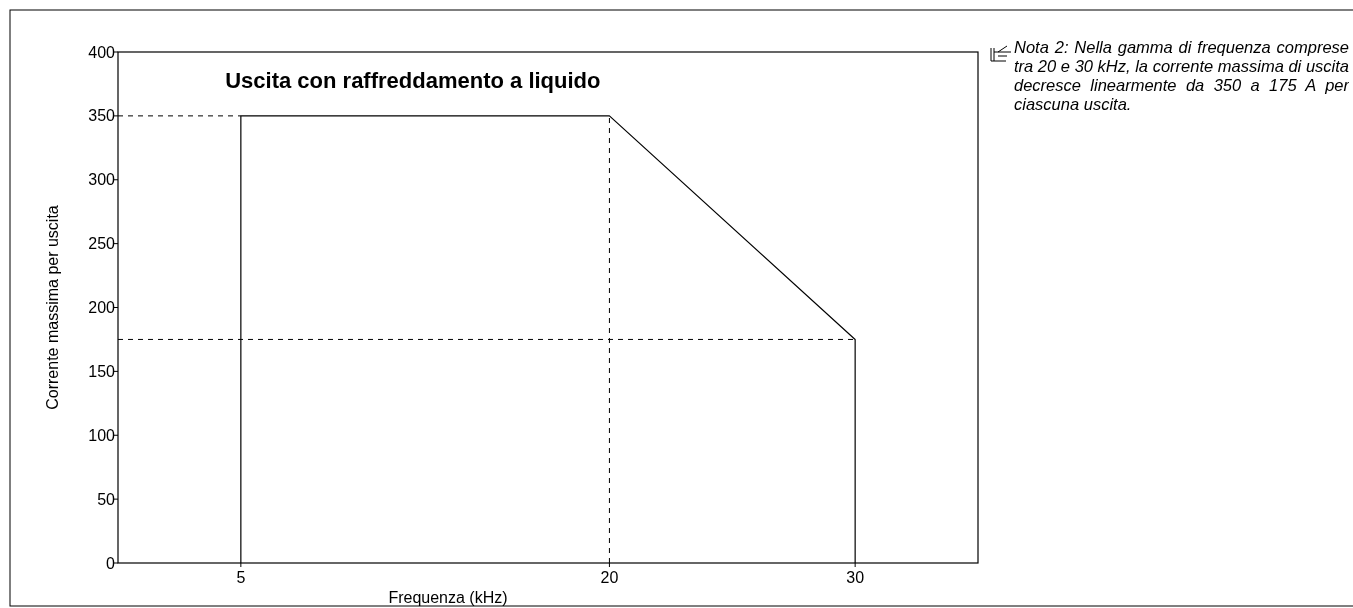  What do you see at coordinates (102, 52) in the screenshot?
I see `y-tick-label: 400` at bounding box center [102, 52].